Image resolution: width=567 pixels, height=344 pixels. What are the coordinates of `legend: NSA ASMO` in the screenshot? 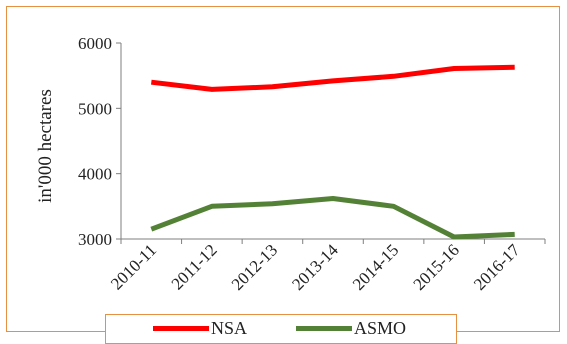 It's located at (281, 329).